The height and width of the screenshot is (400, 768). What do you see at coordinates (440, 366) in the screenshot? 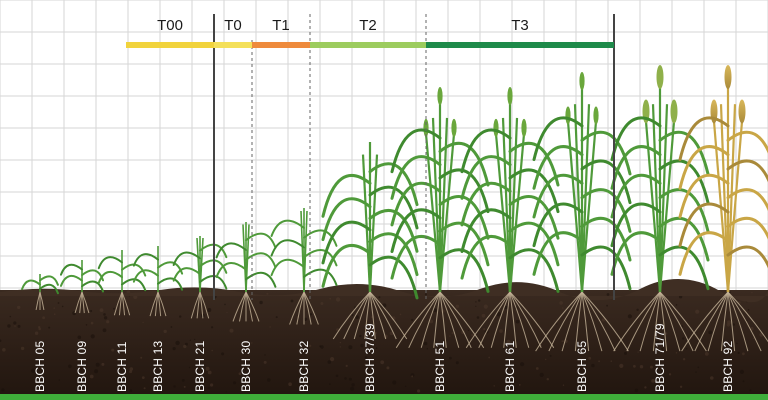
I see `growth-stage-label-bbch-51: BBCH 51` at bounding box center [440, 366].